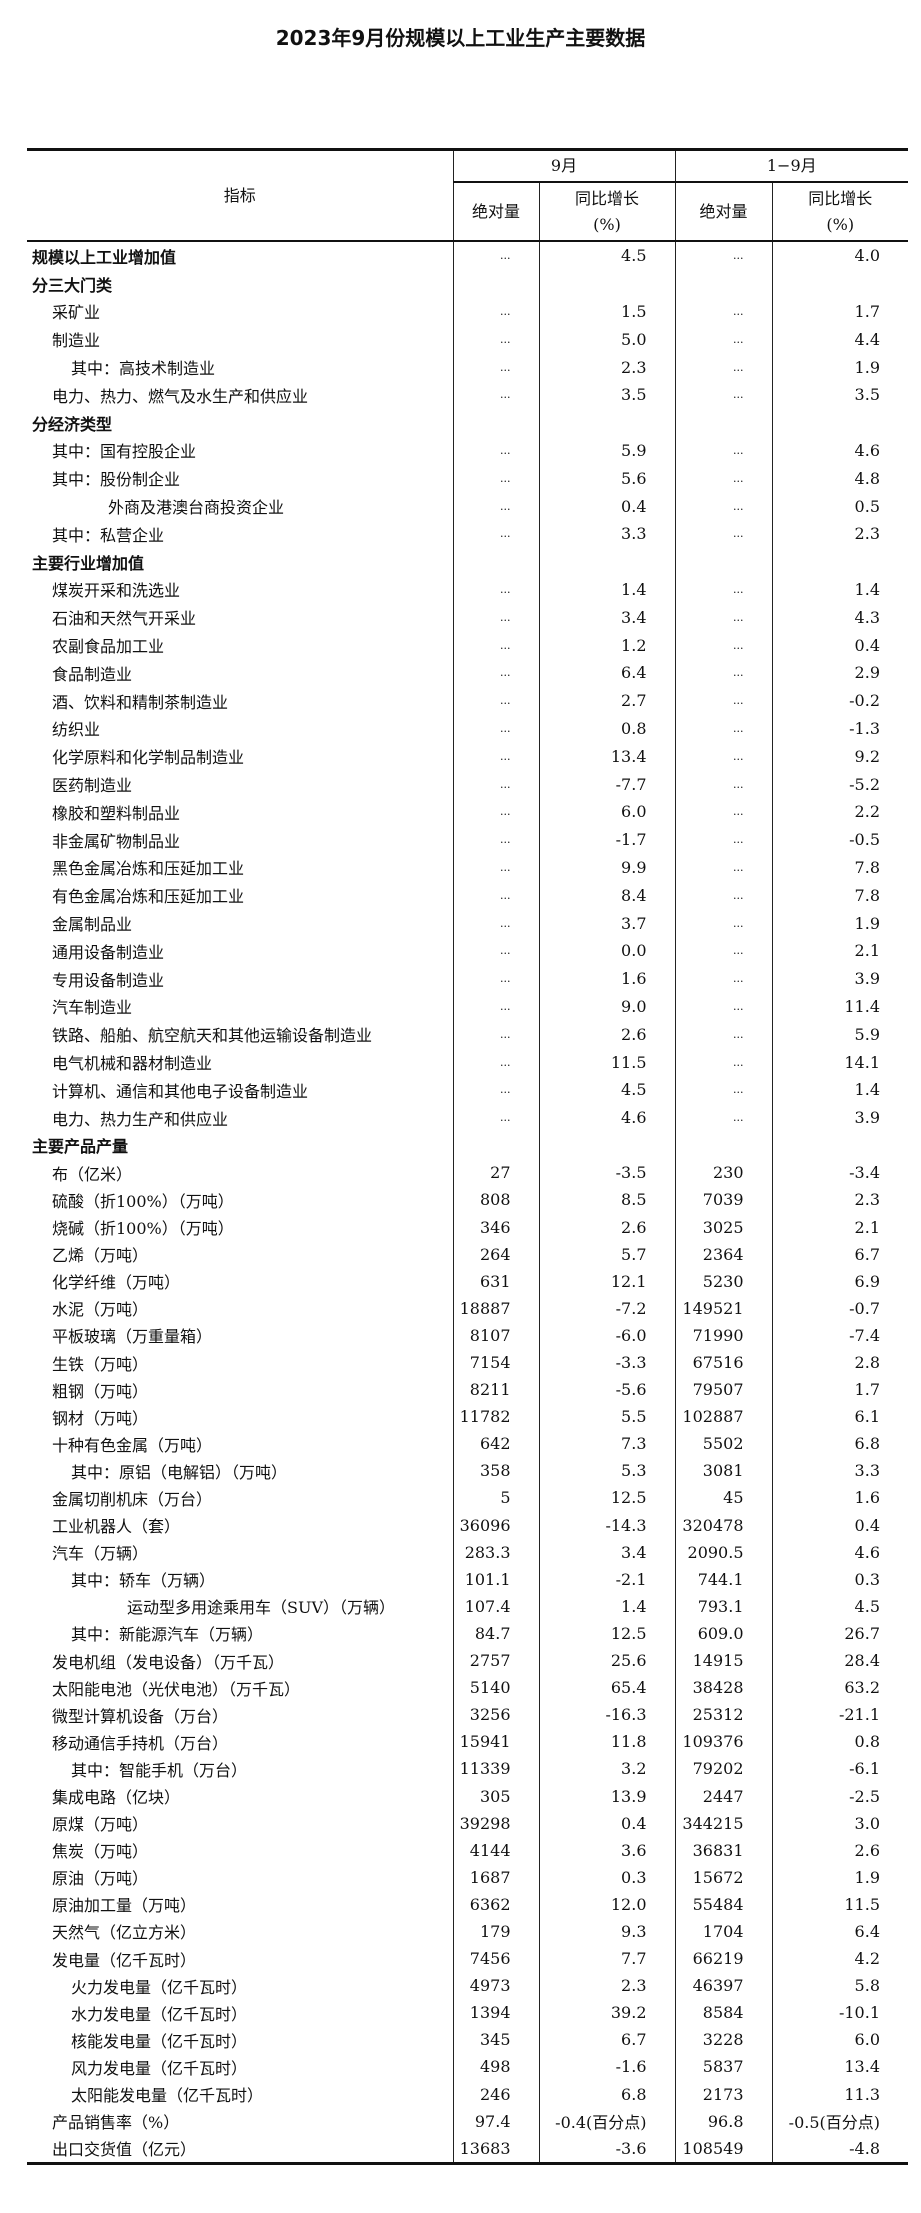 The width and height of the screenshot is (921, 2213). Describe the element at coordinates (76, 341) in the screenshot. I see `row-label: 制造业` at that location.